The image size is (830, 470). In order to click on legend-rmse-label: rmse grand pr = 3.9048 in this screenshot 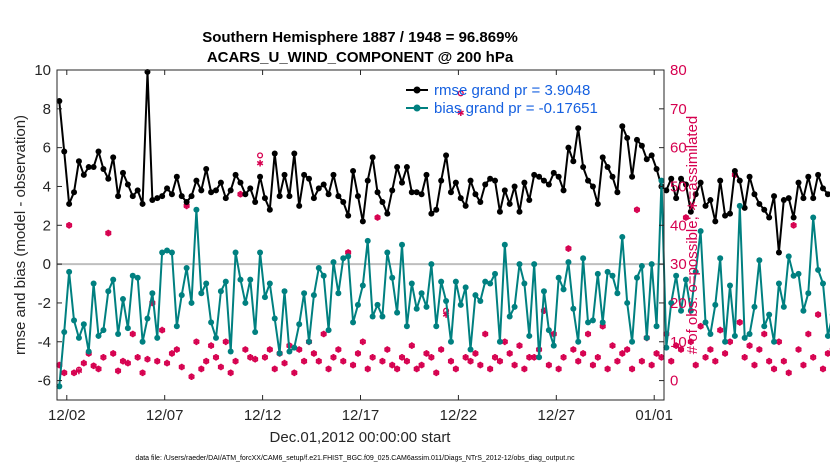, I will do `click(512, 90)`.